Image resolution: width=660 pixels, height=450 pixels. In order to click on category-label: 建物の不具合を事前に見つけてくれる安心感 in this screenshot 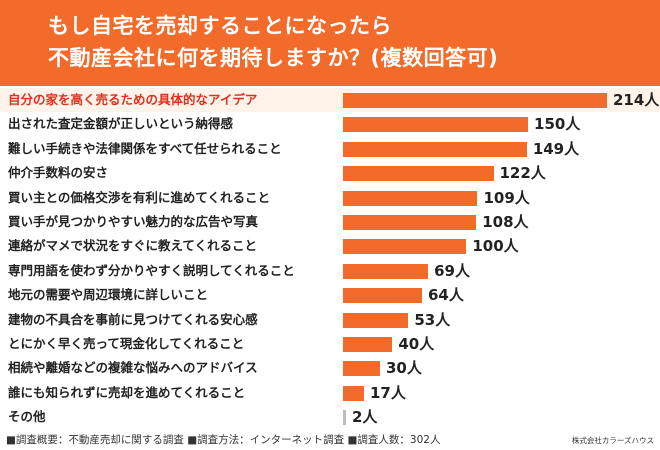, I will do `click(133, 319)`.